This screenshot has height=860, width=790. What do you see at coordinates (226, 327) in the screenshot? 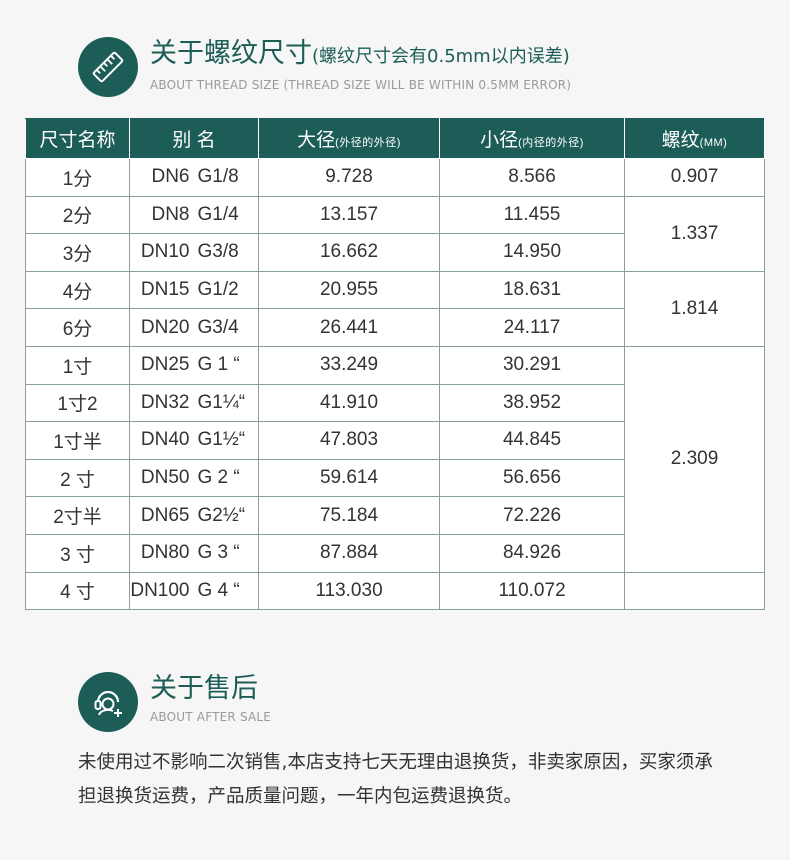
I see `cell-g: G3/4` at bounding box center [226, 327].